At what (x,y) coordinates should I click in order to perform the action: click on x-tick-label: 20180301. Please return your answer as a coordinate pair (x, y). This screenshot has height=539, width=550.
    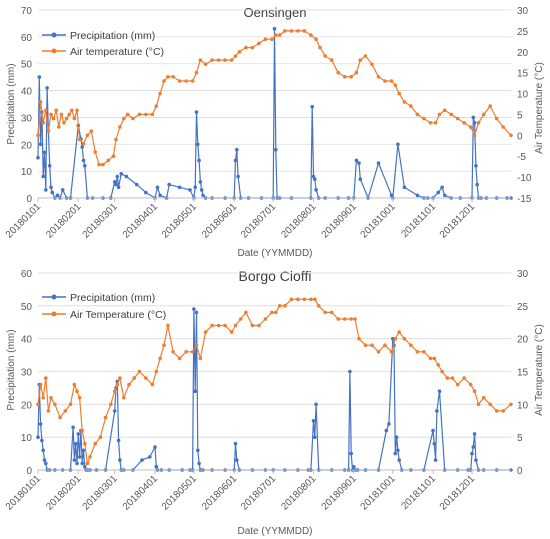
    Looking at the image, I should click on (101, 221).